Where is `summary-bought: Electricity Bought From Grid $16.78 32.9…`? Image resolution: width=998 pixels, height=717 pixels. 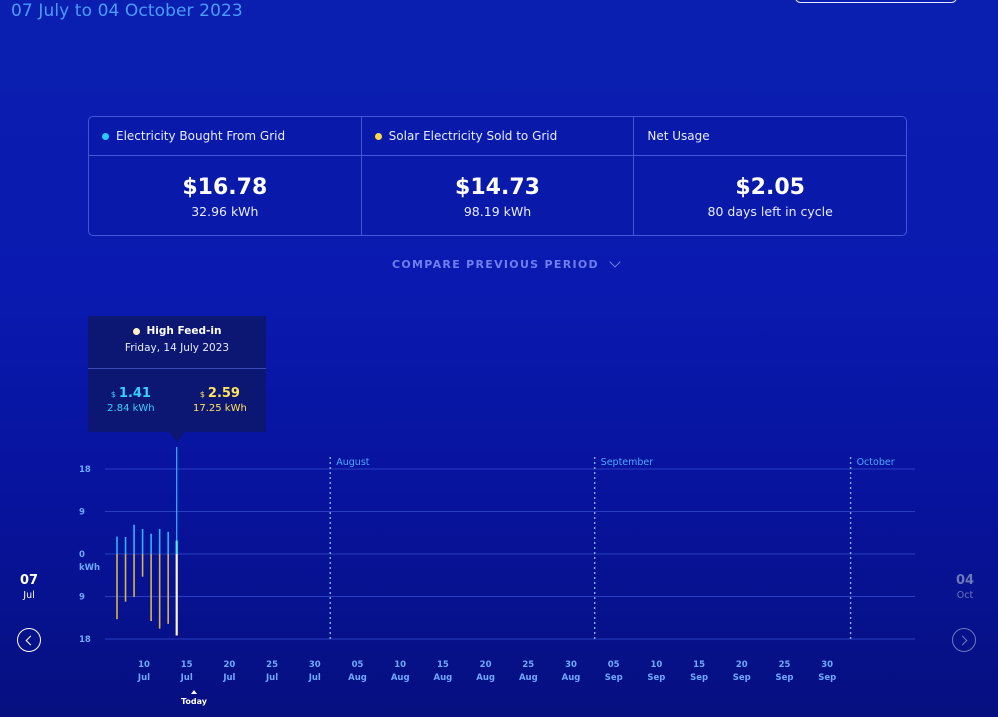 summary-bought: Electricity Bought From Grid $16.78 32.9… is located at coordinates (225, 176).